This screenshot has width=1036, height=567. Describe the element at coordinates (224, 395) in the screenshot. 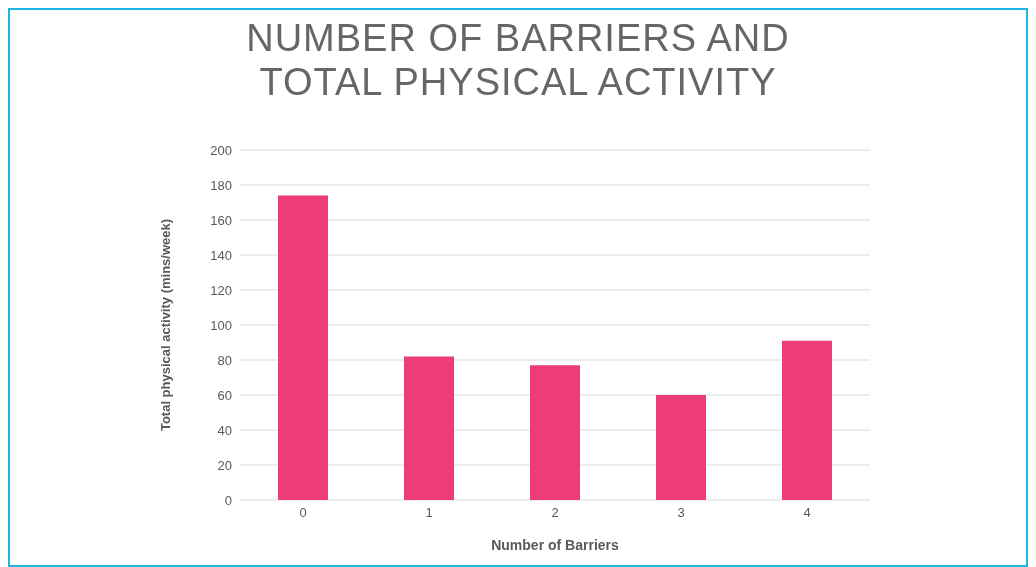

I see `y-tick-label: 60` at that location.